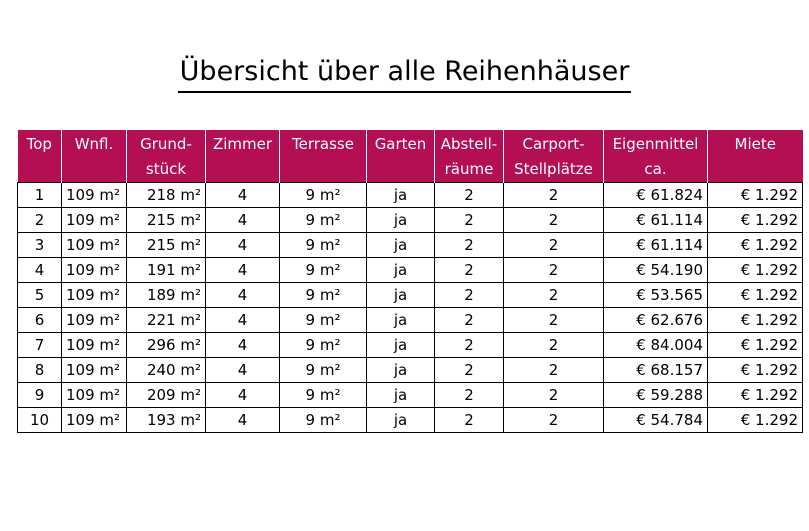 Image resolution: width=809 pixels, height=531 pixels. What do you see at coordinates (553, 156) in the screenshot?
I see `column-header-carport-stellplaetze: Carport- Stellplätze` at bounding box center [553, 156].